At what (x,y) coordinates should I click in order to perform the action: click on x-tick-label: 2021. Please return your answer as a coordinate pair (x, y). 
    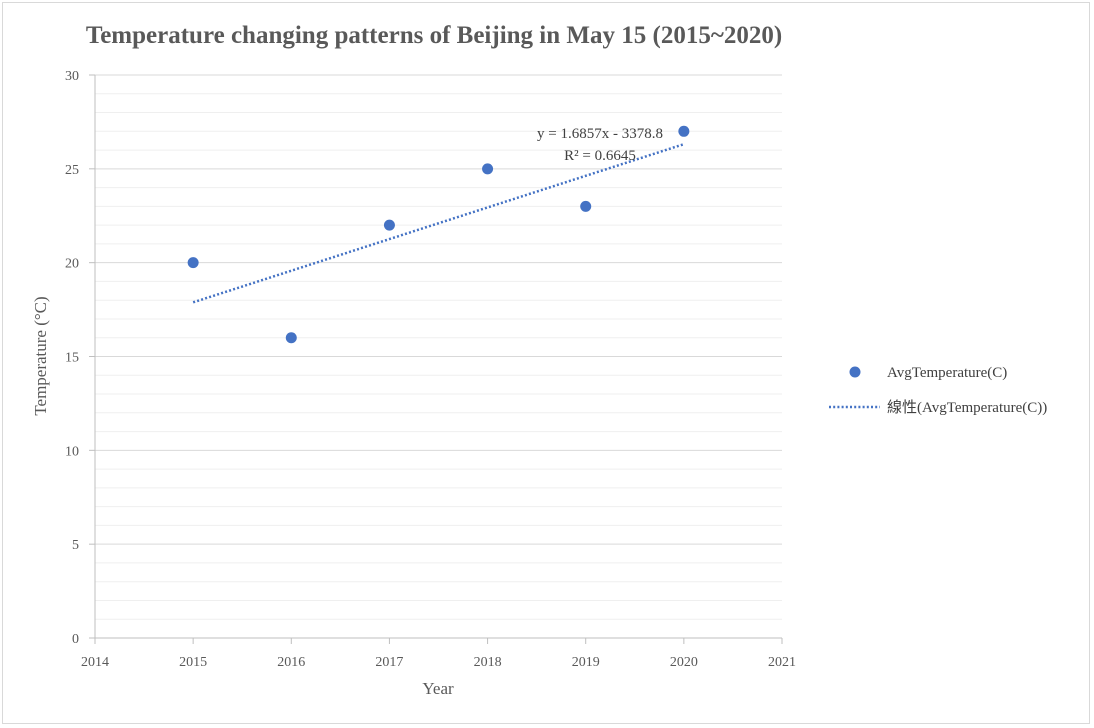
    Looking at the image, I should click on (782, 662).